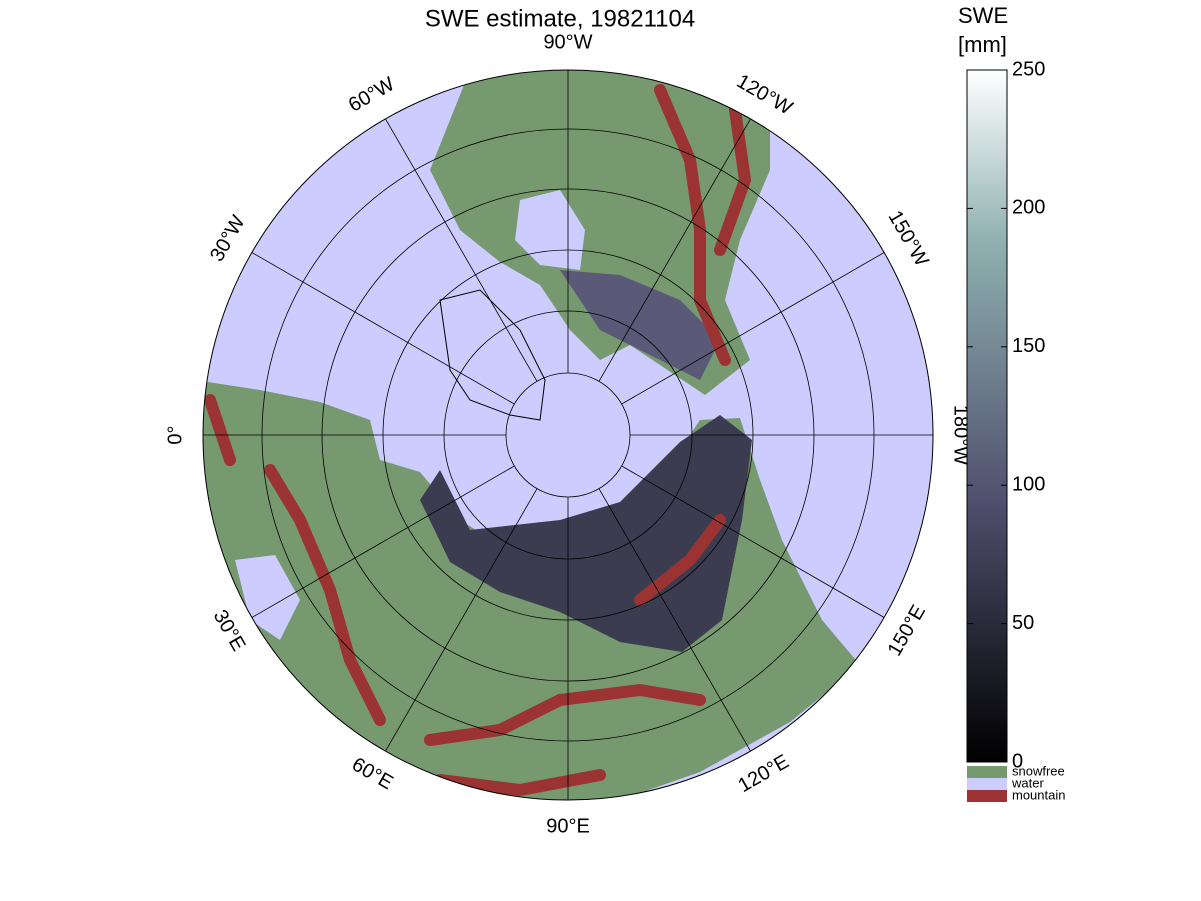 This screenshot has height=901, width=1201. What do you see at coordinates (567, 42) in the screenshot?
I see `meridian-label: 90°W` at bounding box center [567, 42].